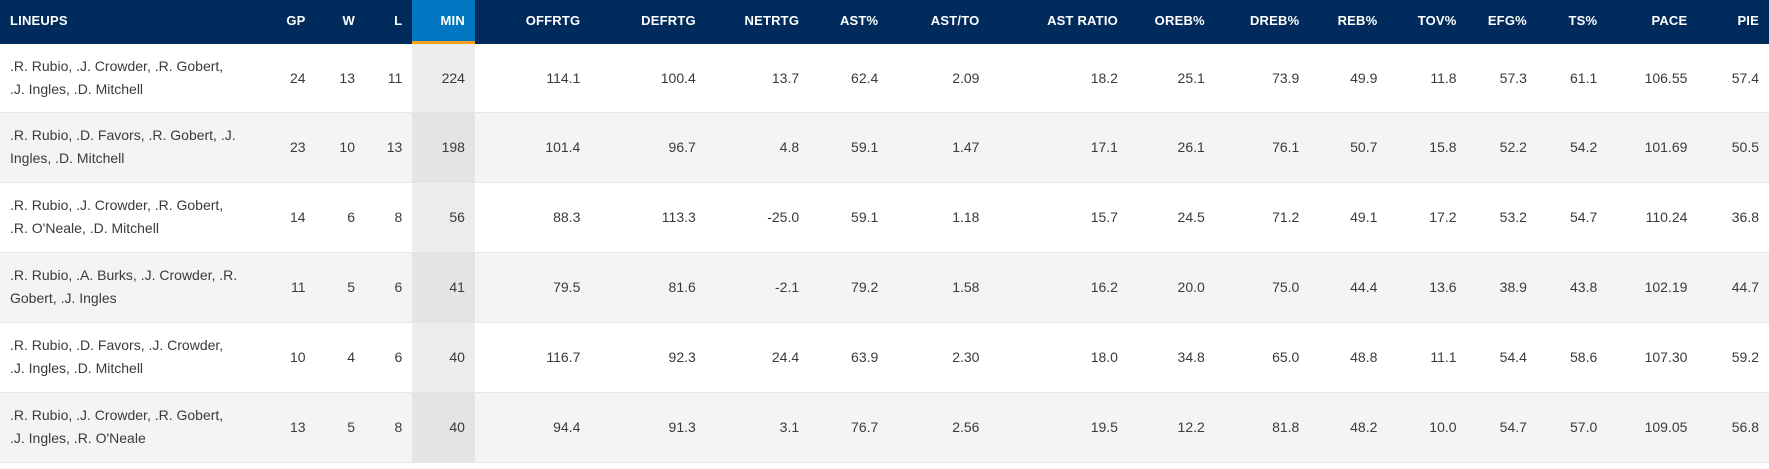 This screenshot has height=469, width=1769. Describe the element at coordinates (939, 217) in the screenshot. I see `stat-cell: 1.18` at that location.